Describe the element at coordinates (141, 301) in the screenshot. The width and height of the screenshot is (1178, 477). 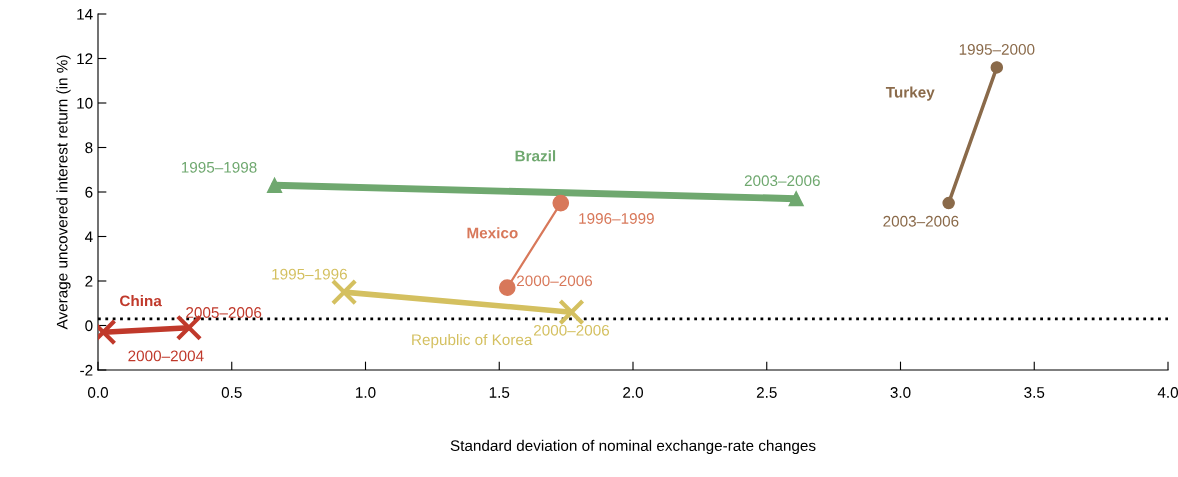
I see `series-label: China` at that location.